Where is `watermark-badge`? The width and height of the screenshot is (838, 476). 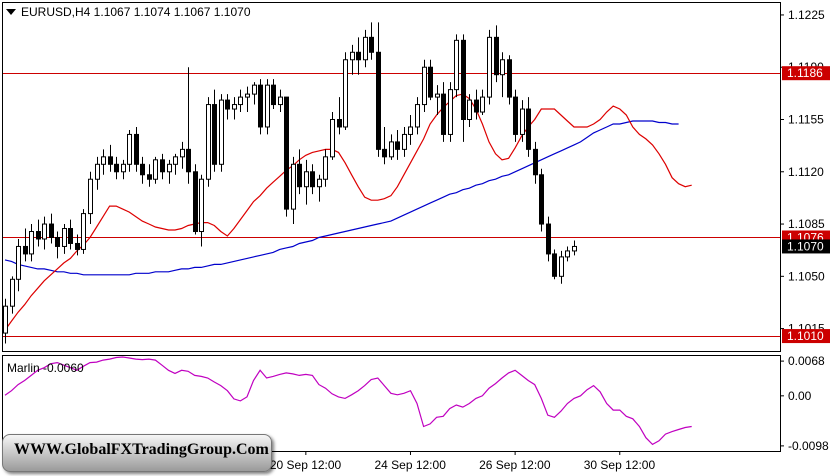 watermark-badge is located at coordinates (137, 453).